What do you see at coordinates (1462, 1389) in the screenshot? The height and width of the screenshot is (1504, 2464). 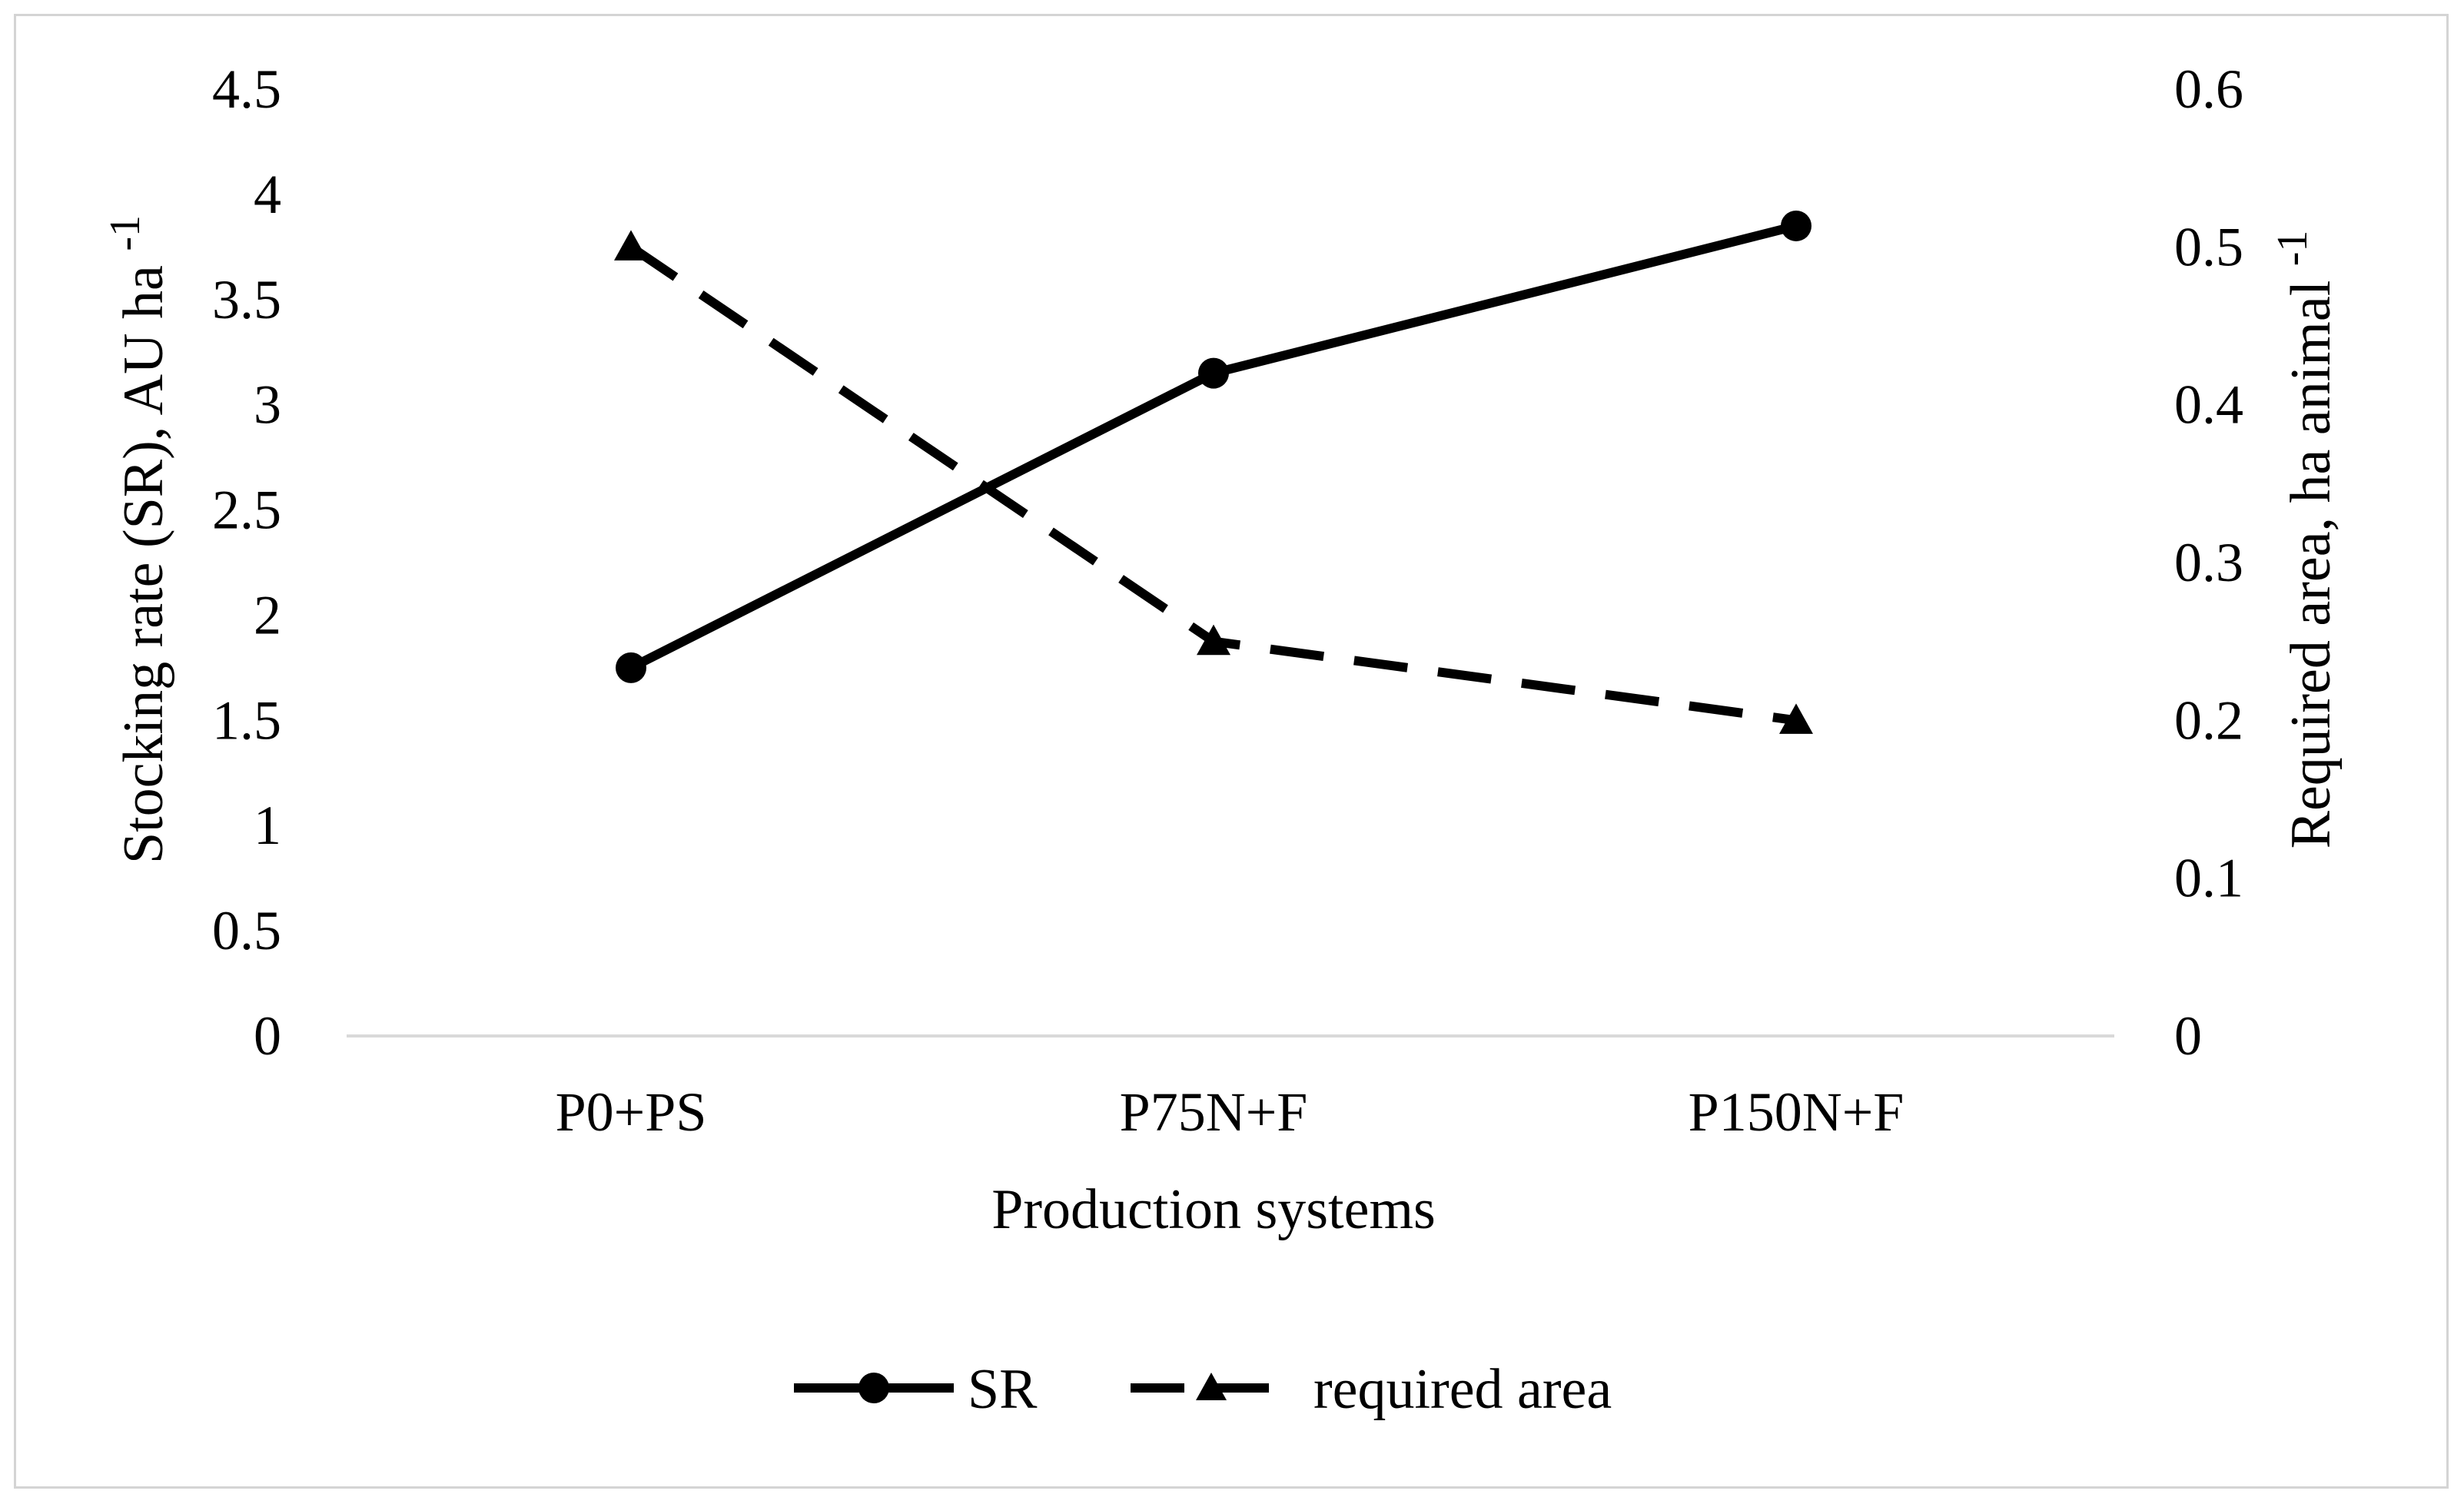 I see `legend-label-required-area: required area` at bounding box center [1462, 1389].